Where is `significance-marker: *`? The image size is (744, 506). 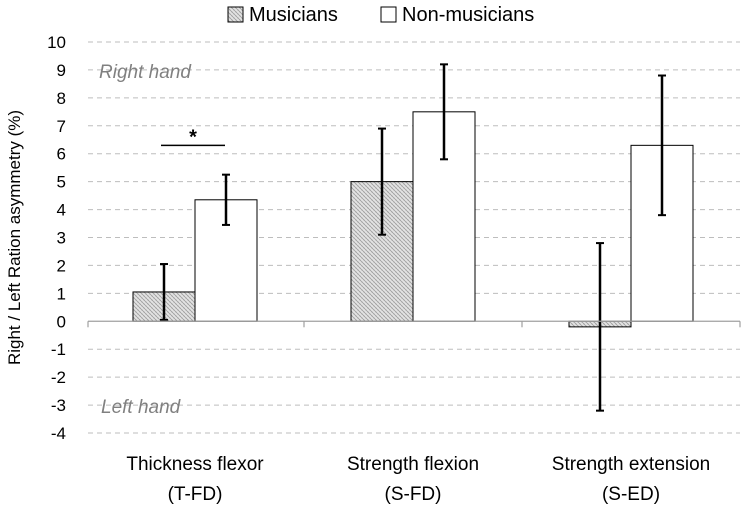 significance-marker: * is located at coordinates (193, 137).